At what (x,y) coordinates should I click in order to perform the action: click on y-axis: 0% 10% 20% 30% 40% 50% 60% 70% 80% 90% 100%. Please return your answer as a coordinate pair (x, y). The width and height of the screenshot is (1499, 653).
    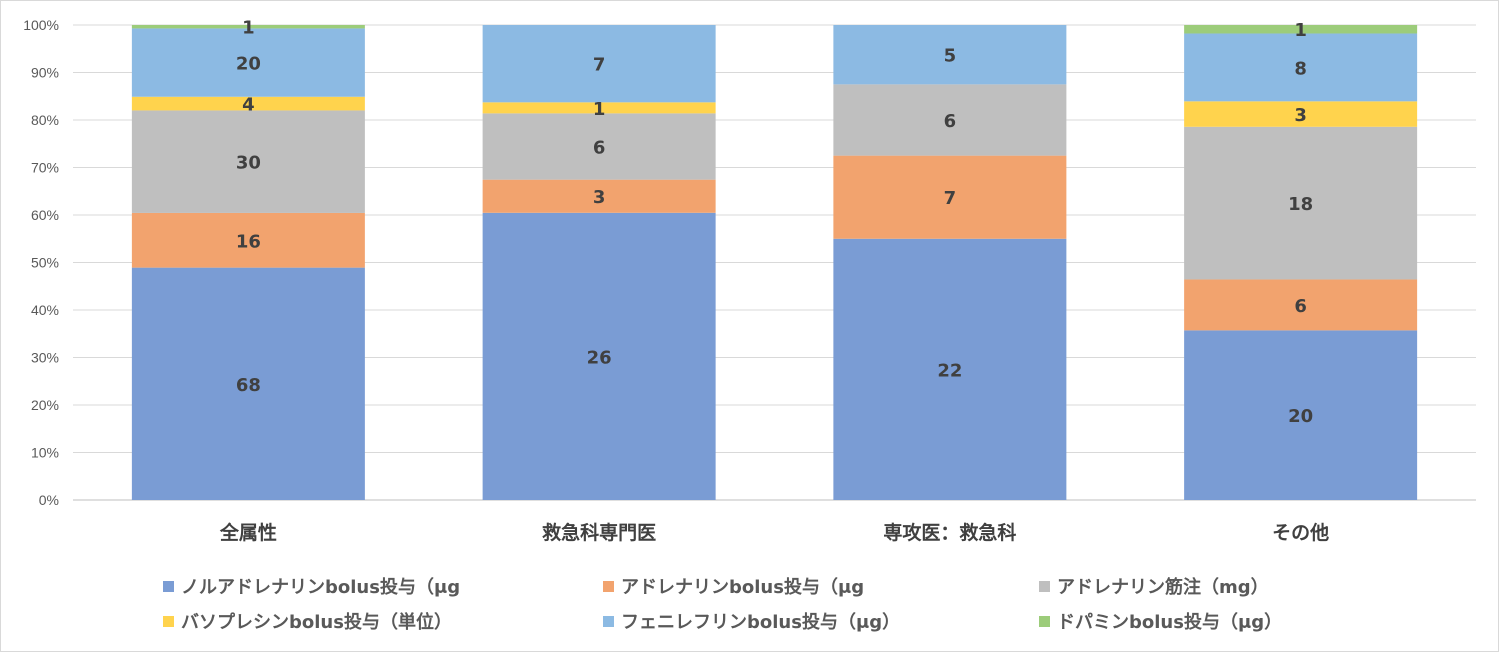
    Looking at the image, I should click on (41, 262).